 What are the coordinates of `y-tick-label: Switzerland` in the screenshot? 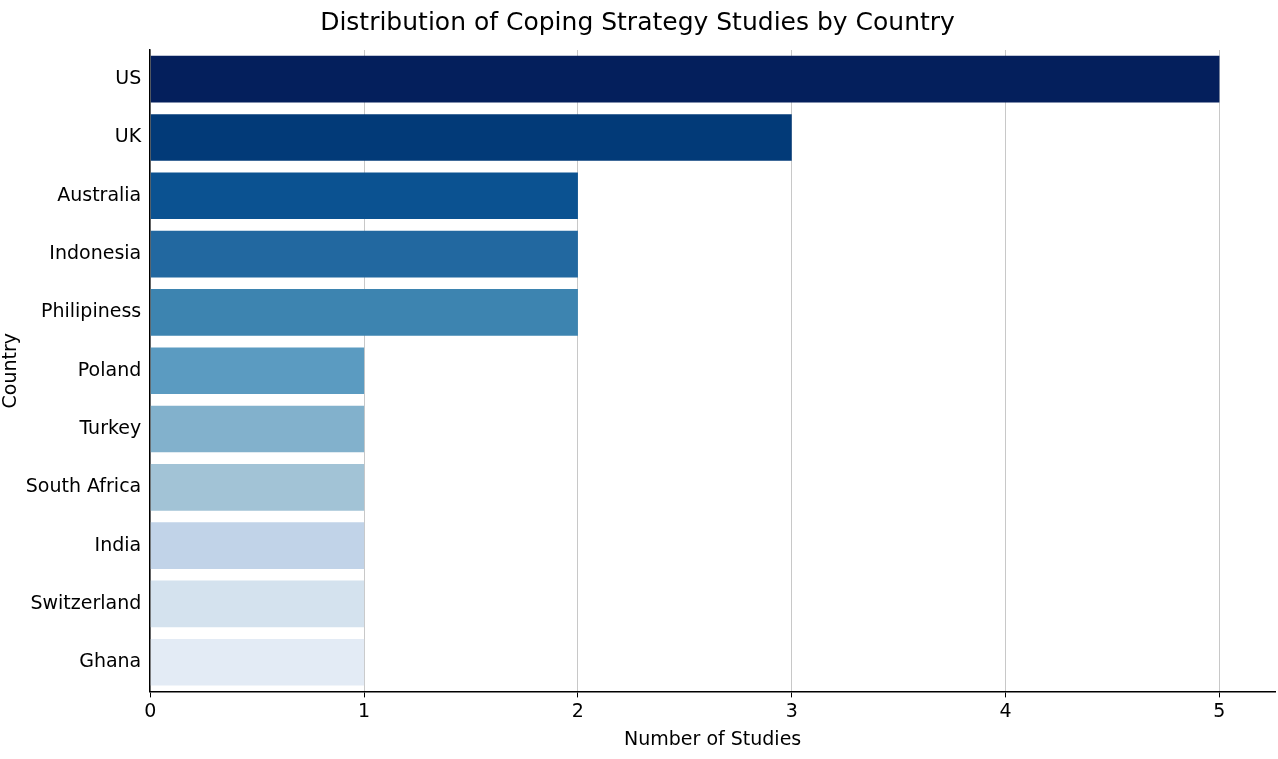 It's located at (86, 601).